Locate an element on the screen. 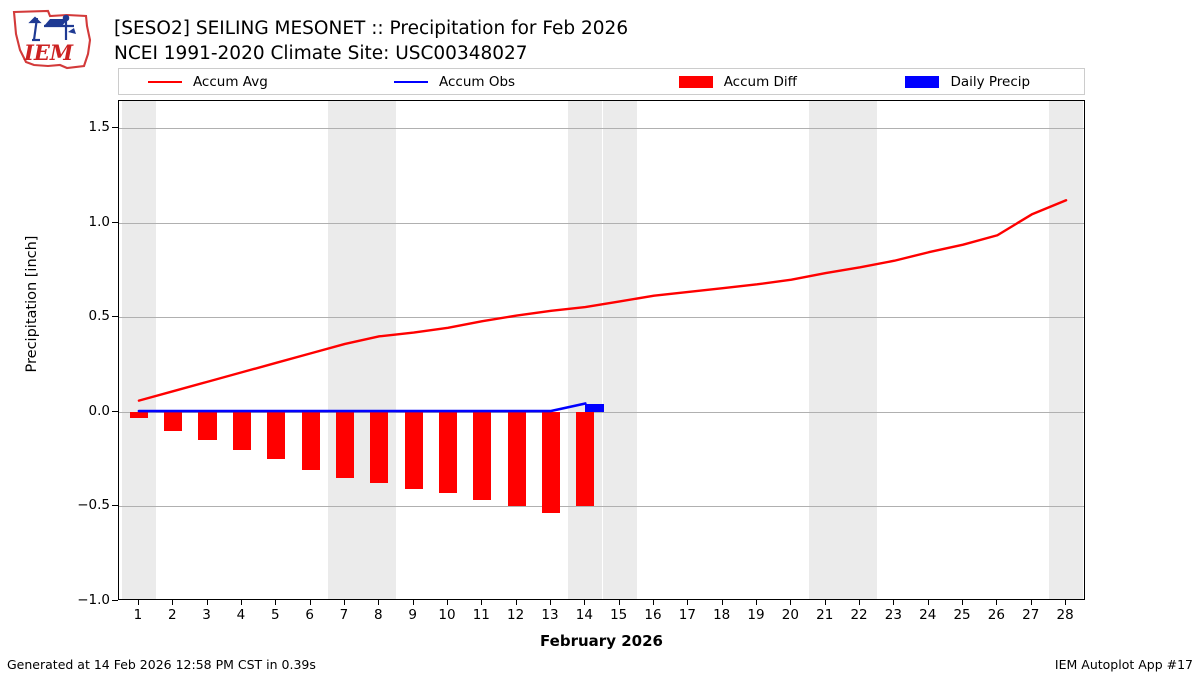 The width and height of the screenshot is (1200, 675). x-tick-label: 7 is located at coordinates (344, 615).